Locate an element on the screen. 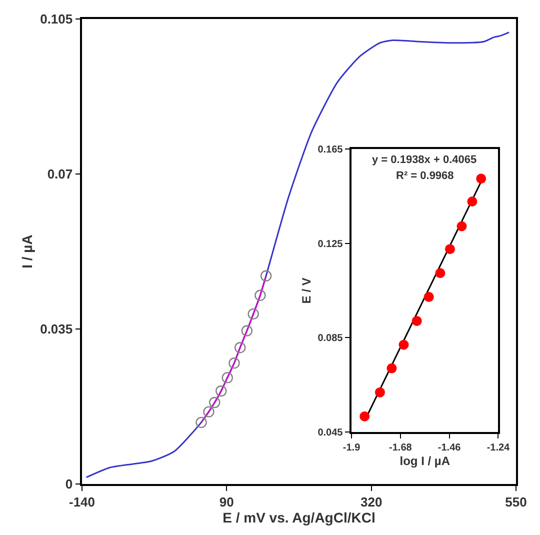 The image size is (540, 535). x-axis-title: E / mV vs. Ag/AgCl/KCl is located at coordinates (299, 517).